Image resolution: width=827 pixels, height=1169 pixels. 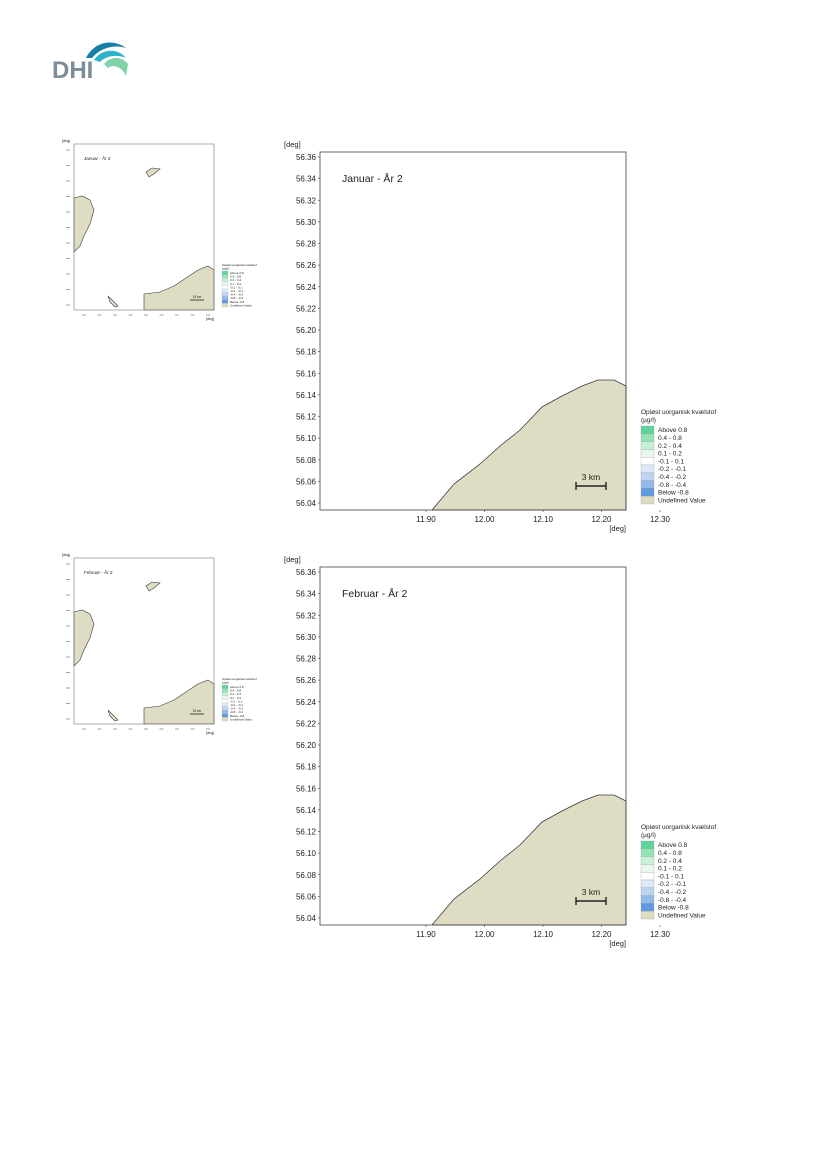 I want to click on legend-label: -0.8 - -0.4, so click(x=672, y=900).